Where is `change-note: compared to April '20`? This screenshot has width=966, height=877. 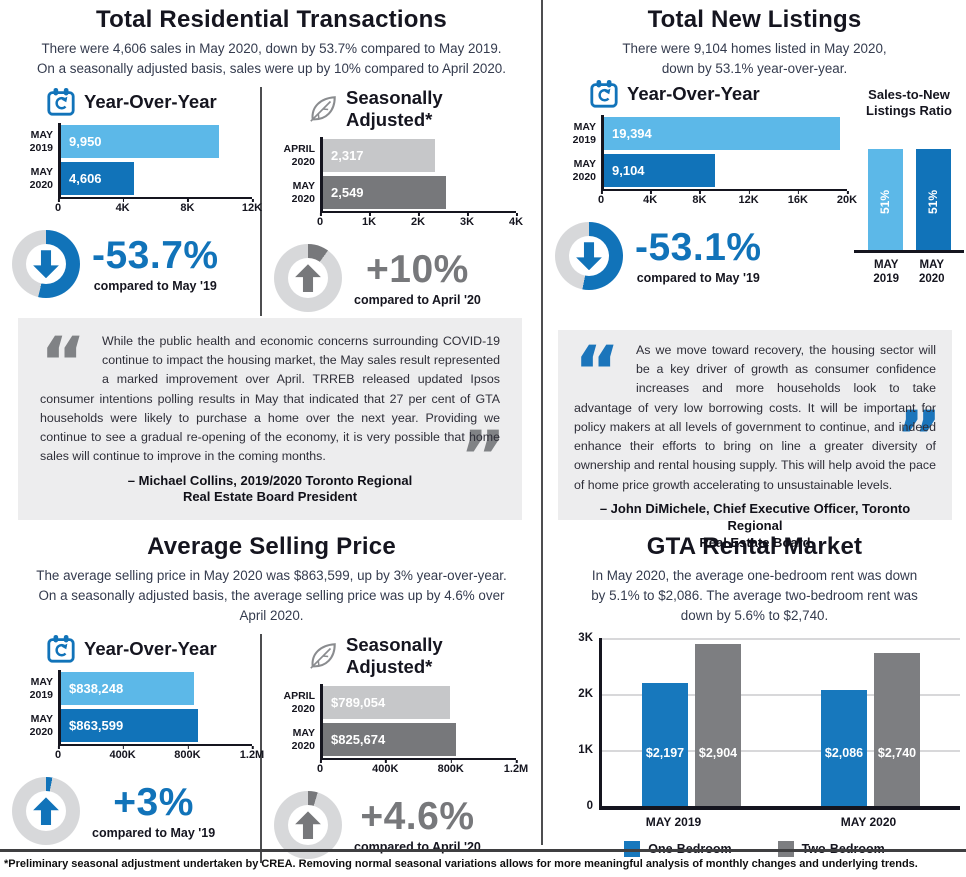 change-note: compared to April '20 is located at coordinates (417, 299).